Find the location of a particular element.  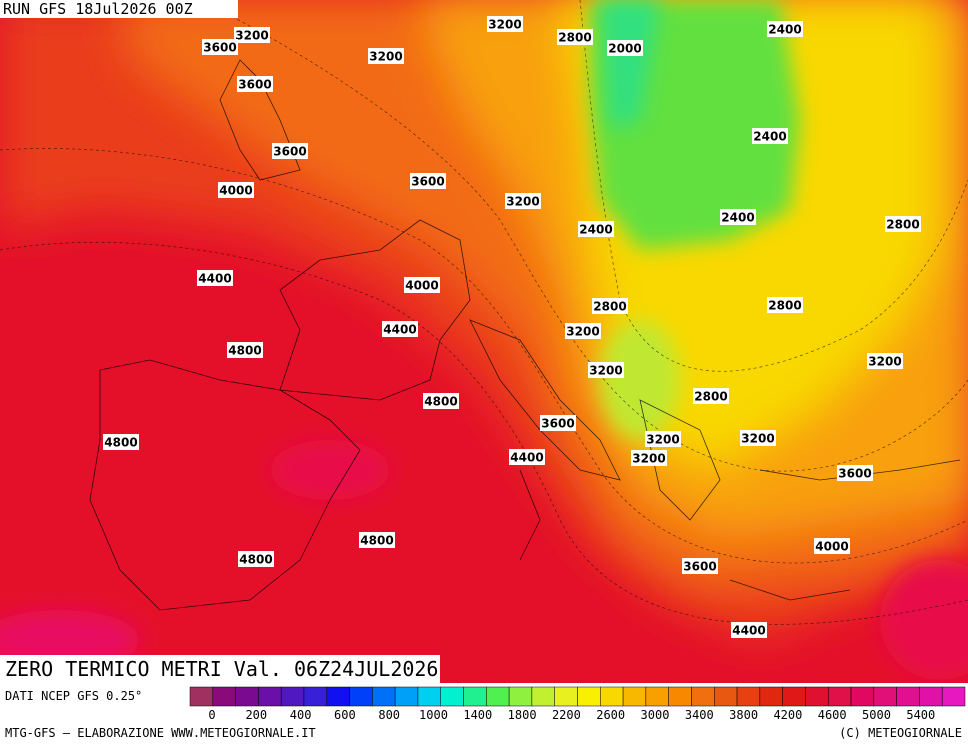

scale-label: 2200 is located at coordinates (566, 715).